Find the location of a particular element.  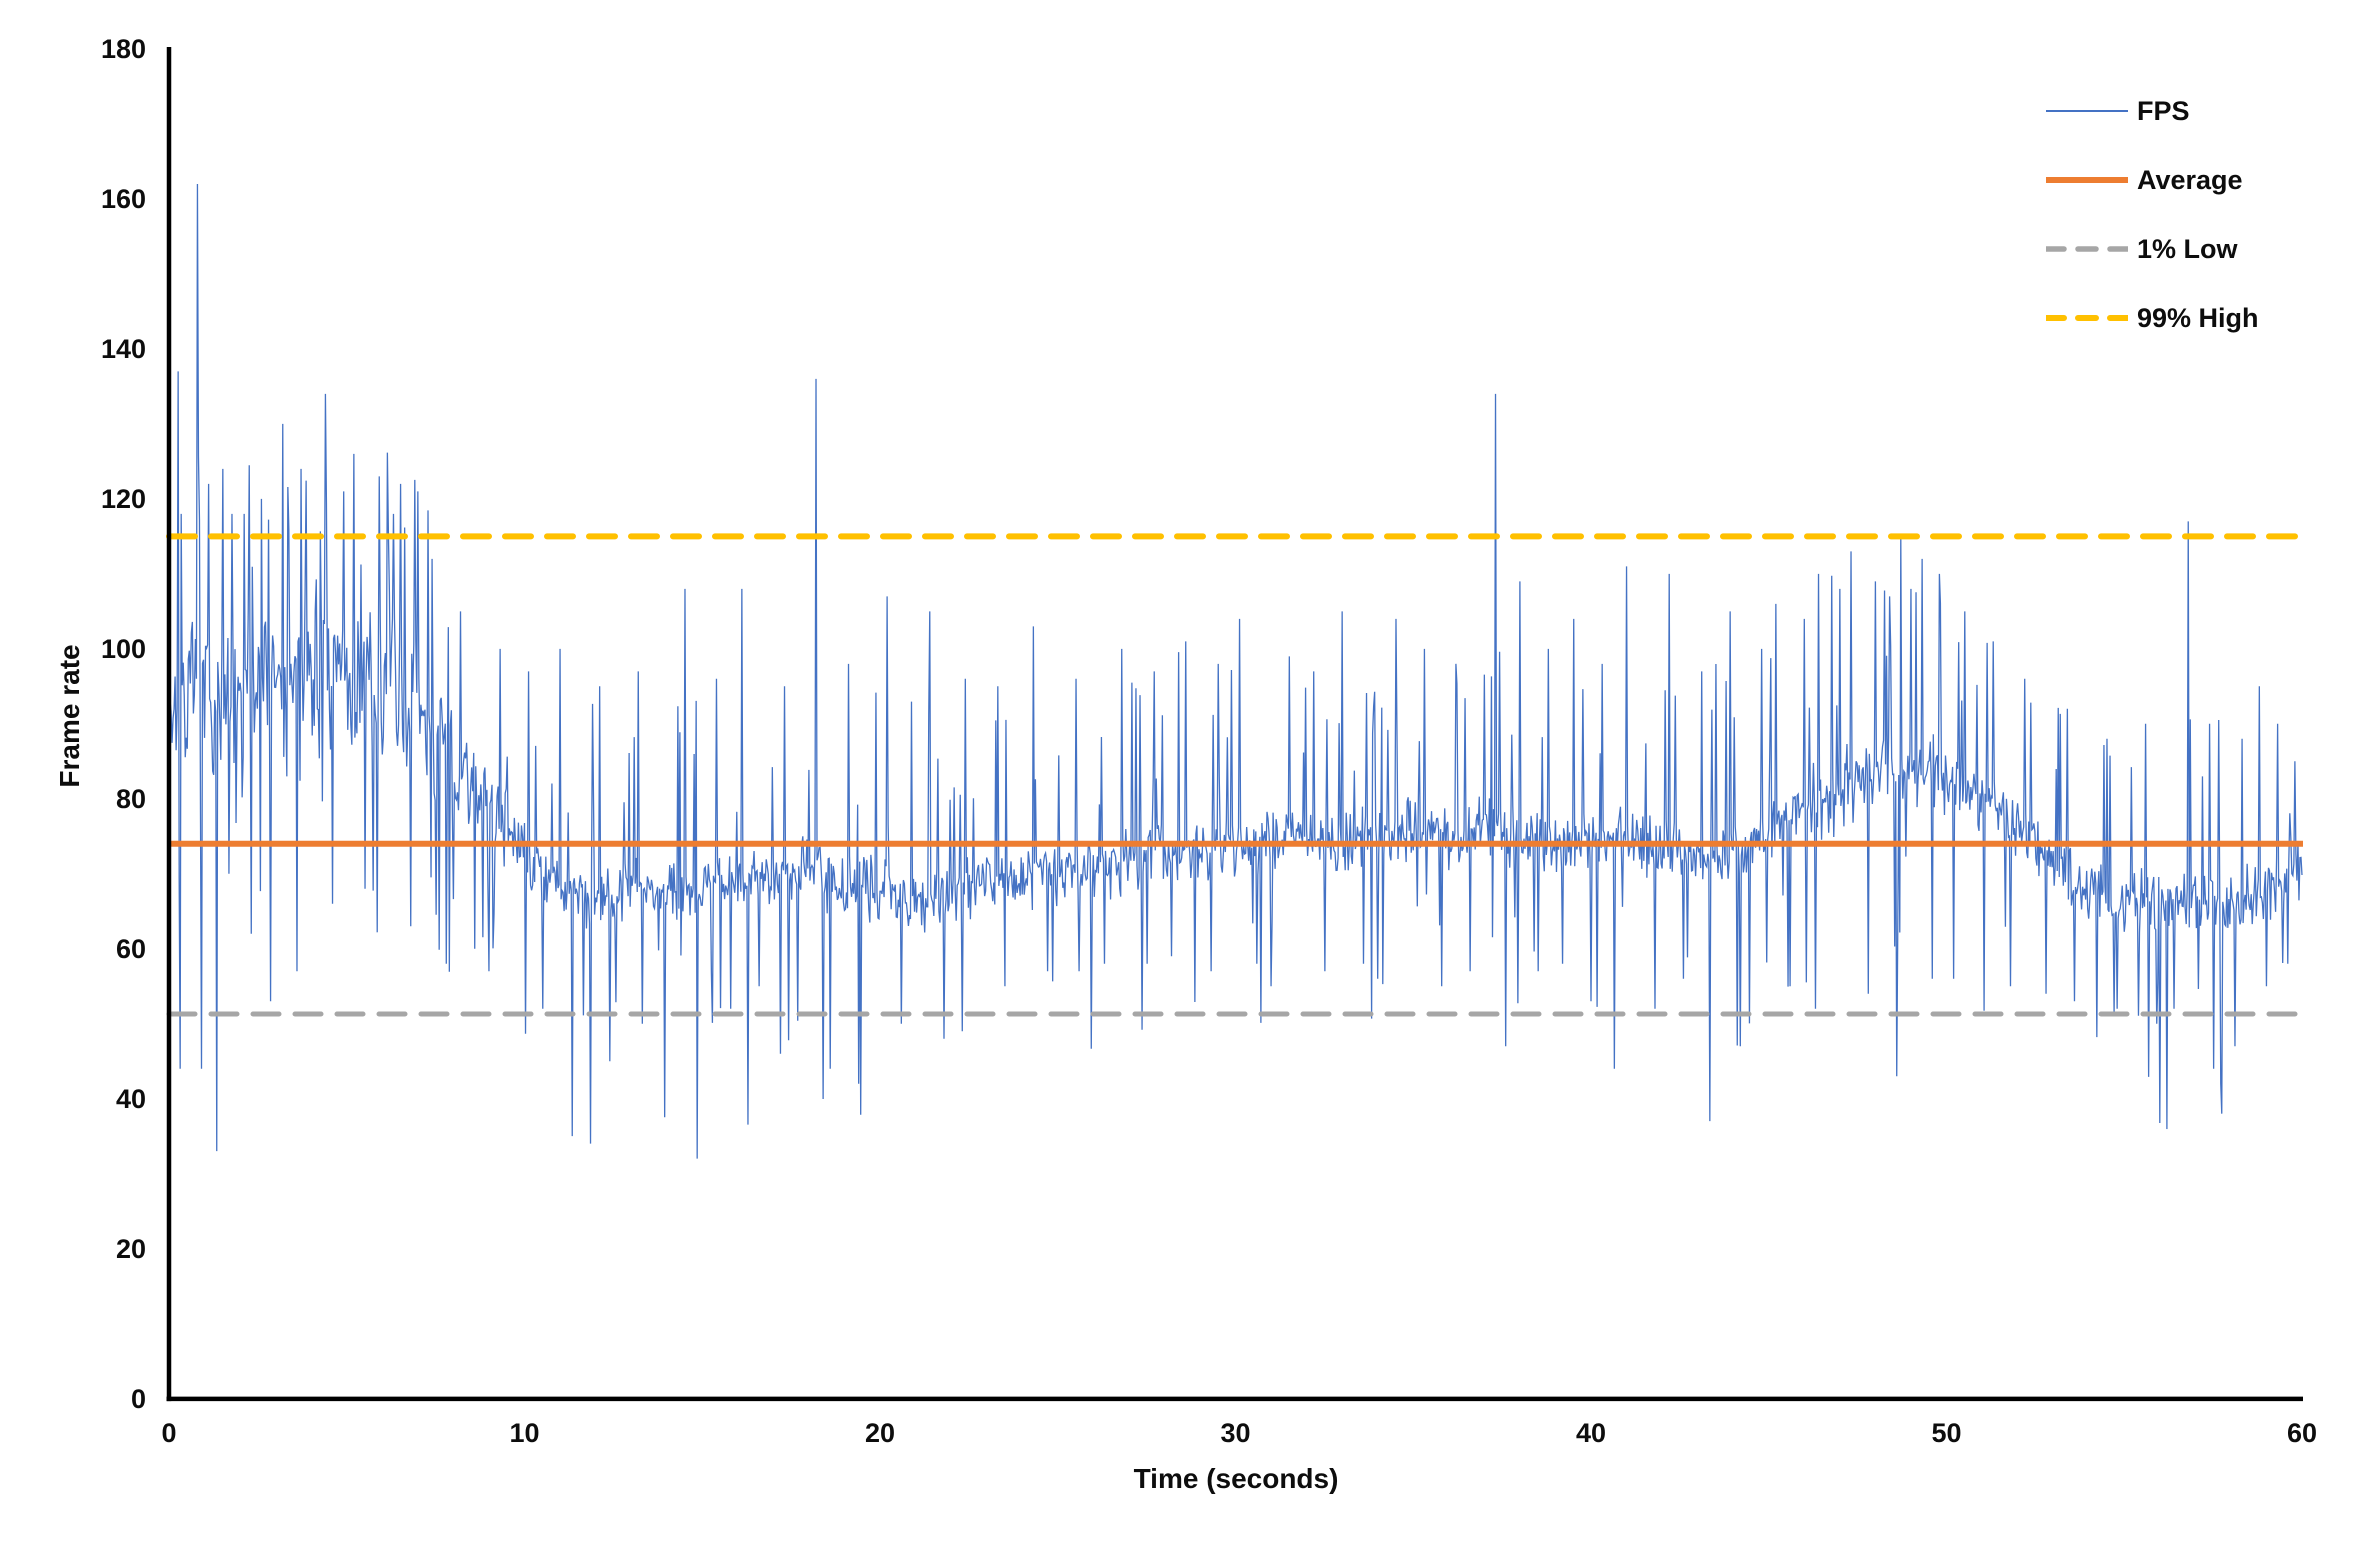

x-axis-title: Time (seconds) is located at coordinates (1236, 1478).